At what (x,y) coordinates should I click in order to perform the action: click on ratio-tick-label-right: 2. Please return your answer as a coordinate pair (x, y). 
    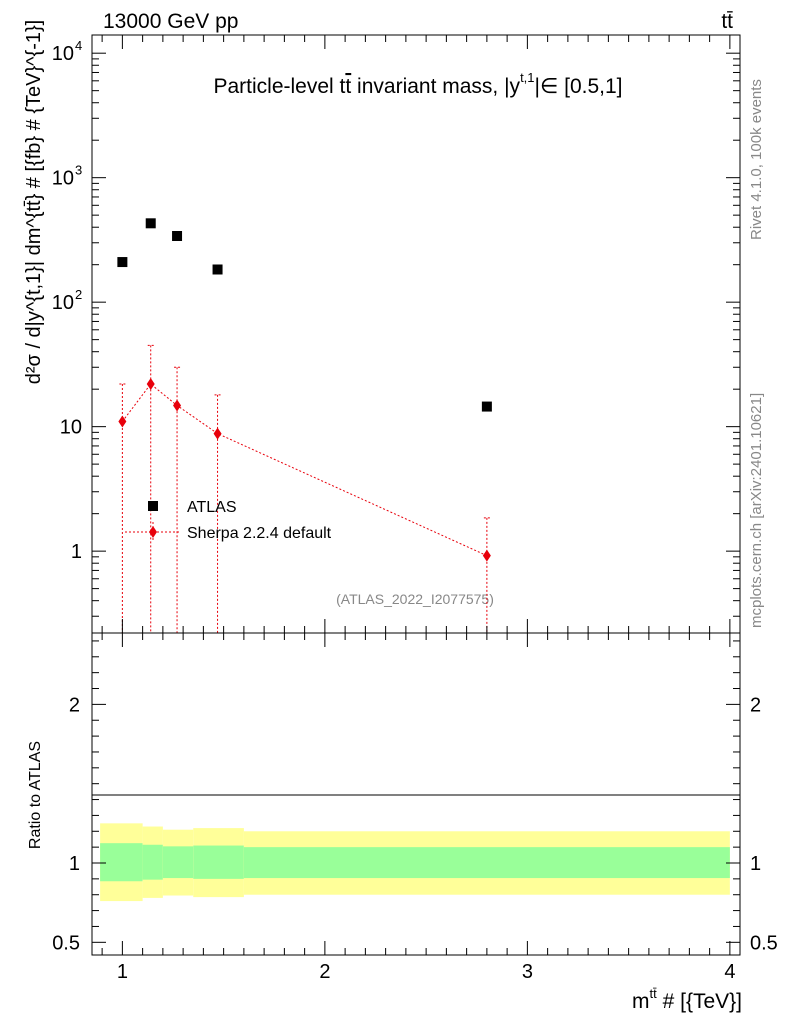
    Looking at the image, I should click on (755, 705).